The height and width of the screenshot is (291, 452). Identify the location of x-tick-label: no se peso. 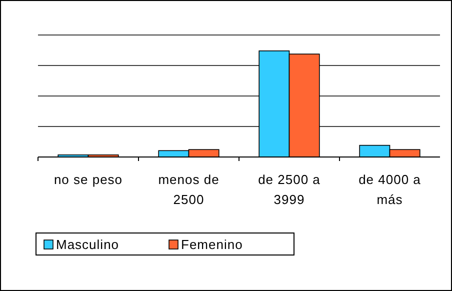
(88, 179).